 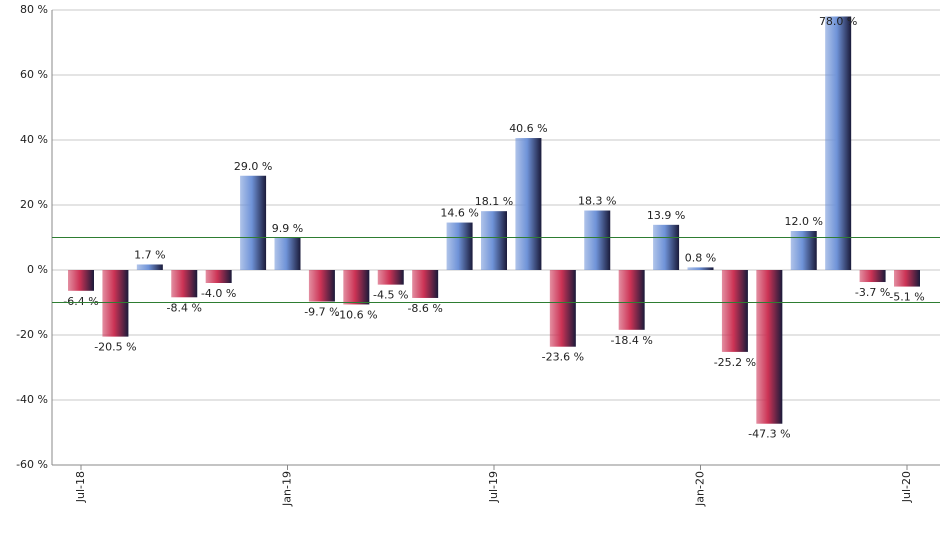 What do you see at coordinates (804, 221) in the screenshot?
I see `value-label: 12.0 %` at bounding box center [804, 221].